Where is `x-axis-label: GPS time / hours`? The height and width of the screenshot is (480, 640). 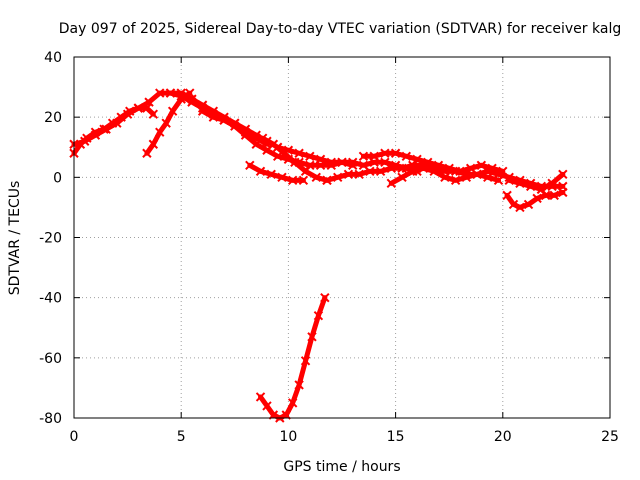 x-axis-label: GPS time / hours is located at coordinates (341, 467).